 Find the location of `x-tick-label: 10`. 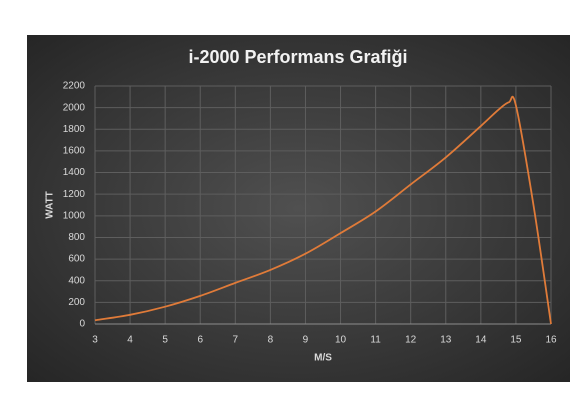

x-tick-label: 10 is located at coordinates (341, 340).